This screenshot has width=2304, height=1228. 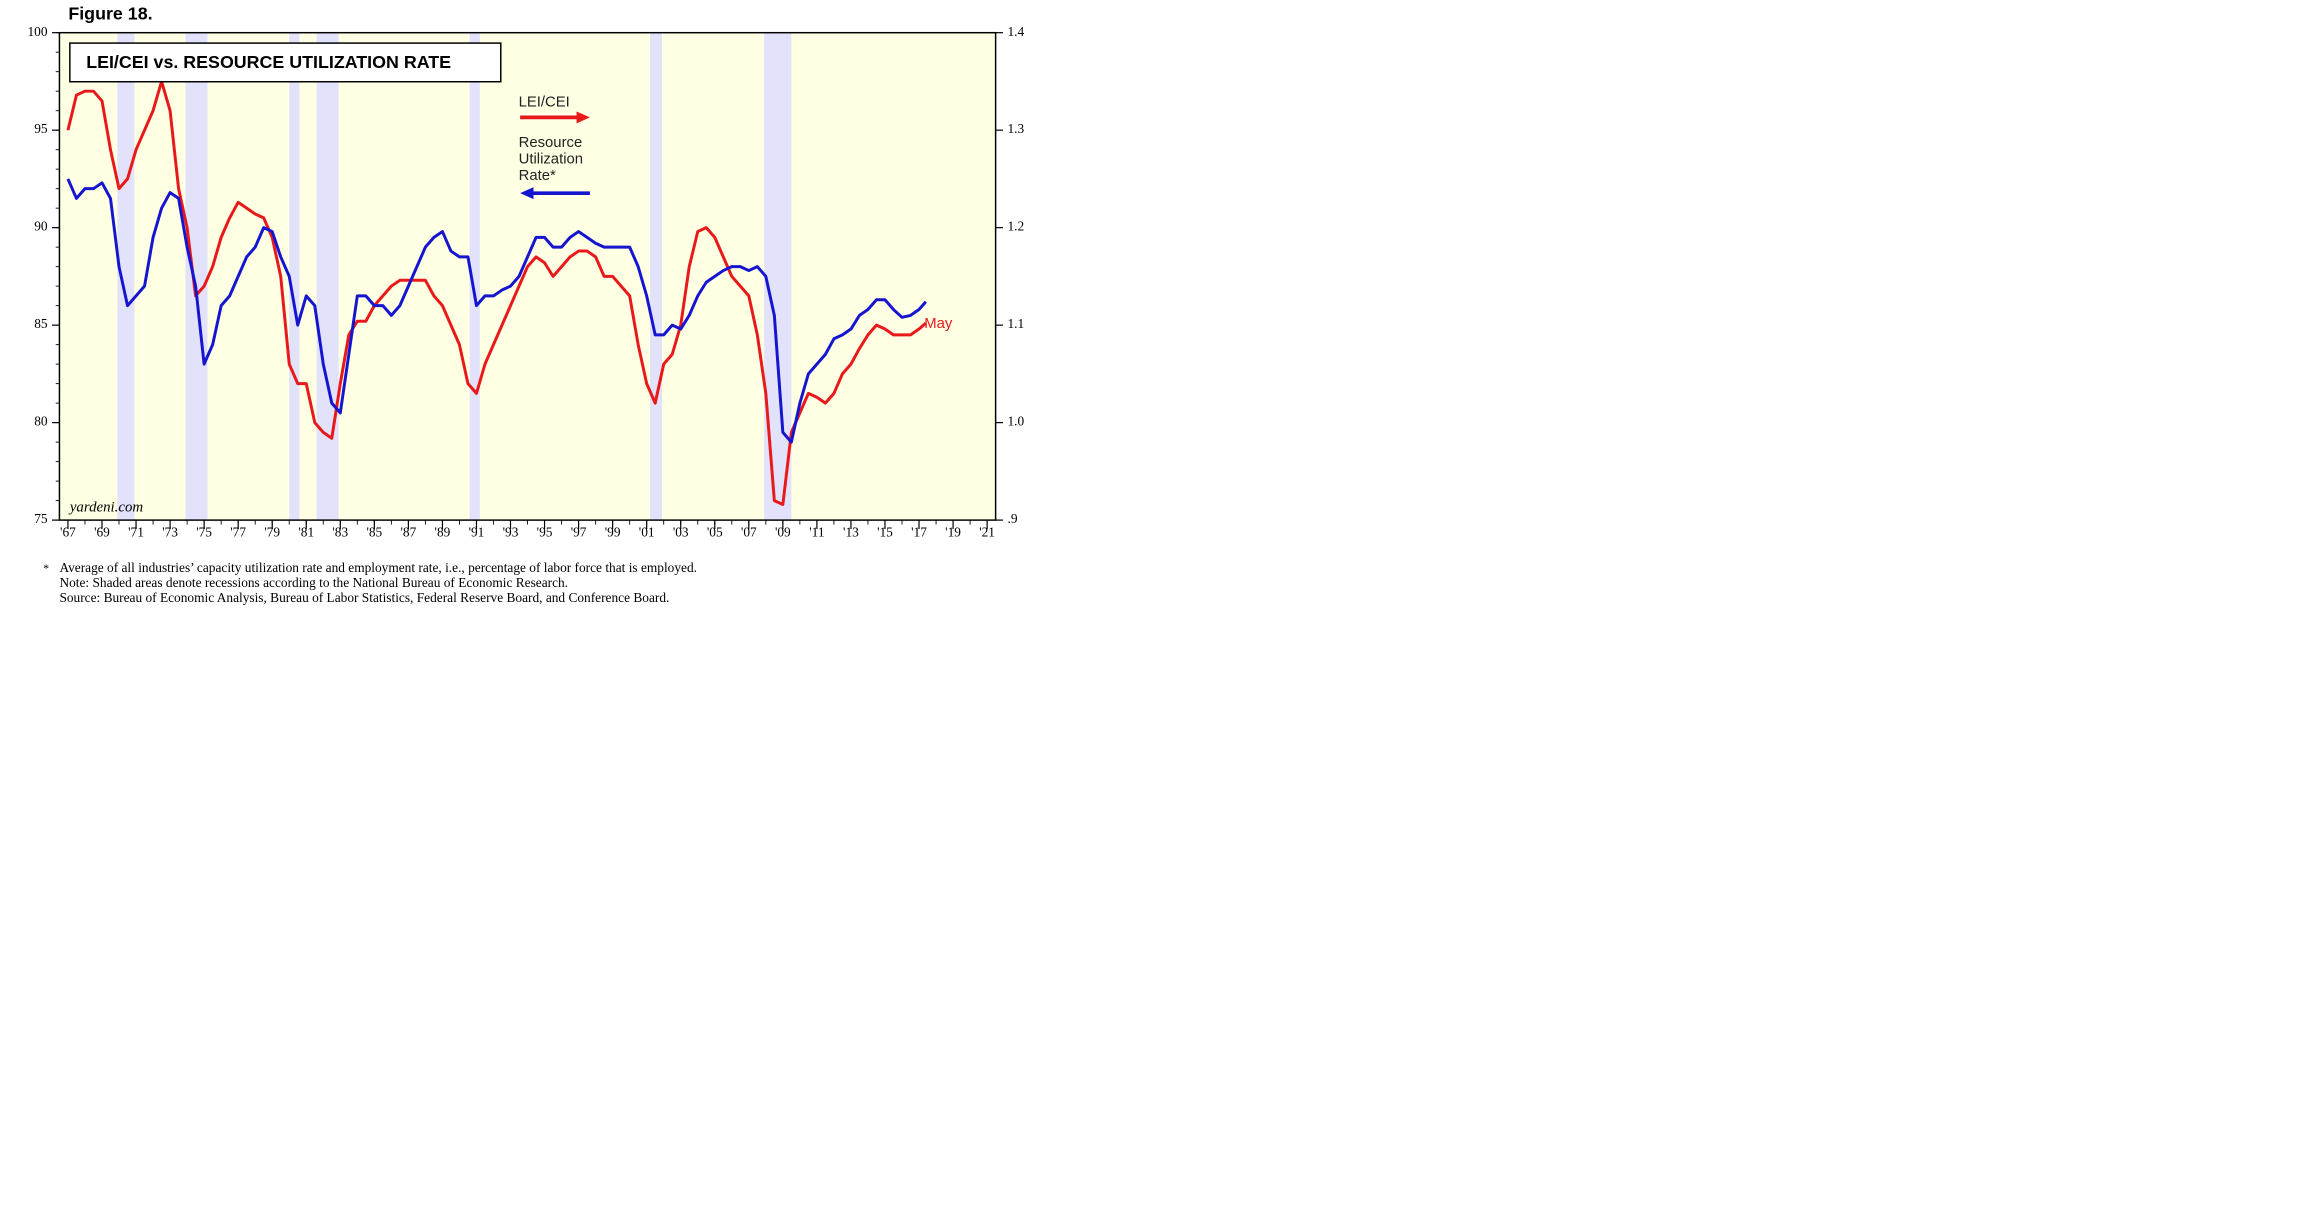 I want to click on x-tick-label: '15, so click(x=885, y=532).